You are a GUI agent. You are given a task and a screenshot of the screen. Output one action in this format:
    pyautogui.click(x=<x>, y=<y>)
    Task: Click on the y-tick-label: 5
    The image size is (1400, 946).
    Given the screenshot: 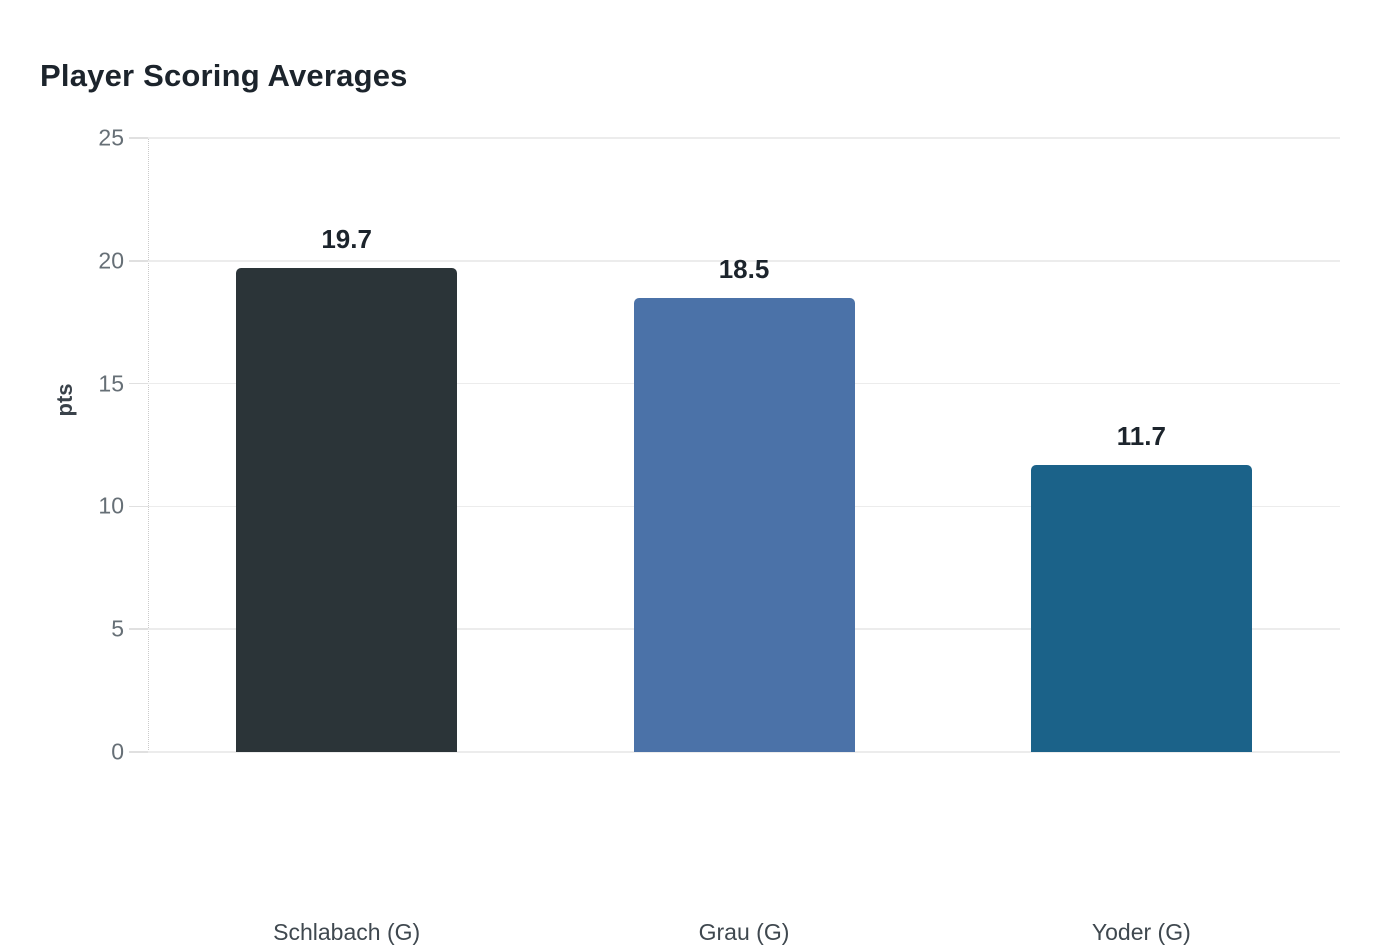 What is the action you would take?
    pyautogui.click(x=117, y=628)
    